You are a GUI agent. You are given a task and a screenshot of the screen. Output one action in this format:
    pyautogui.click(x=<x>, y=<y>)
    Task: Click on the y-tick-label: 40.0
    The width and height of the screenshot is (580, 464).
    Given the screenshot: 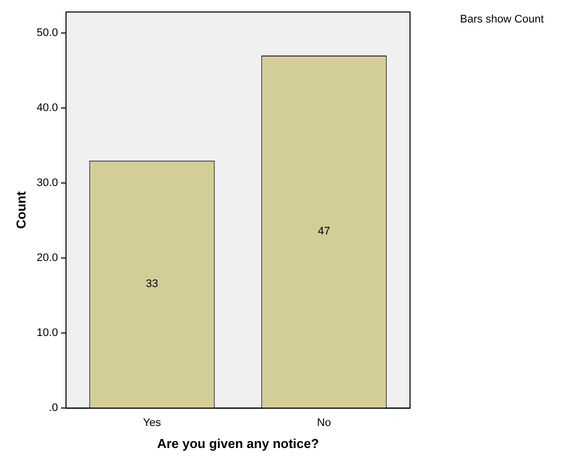 What is the action you would take?
    pyautogui.click(x=47, y=108)
    